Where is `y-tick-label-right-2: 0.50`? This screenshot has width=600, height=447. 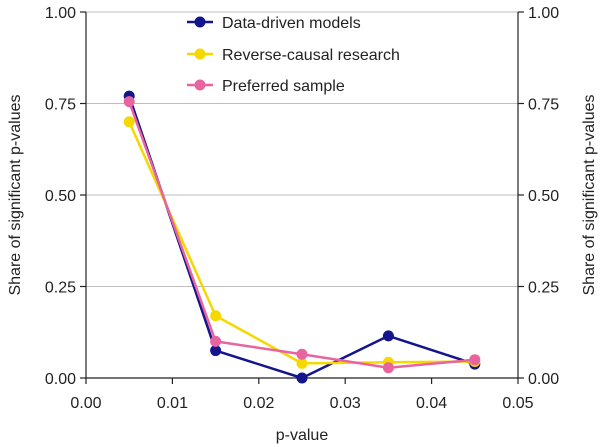 y-tick-label-right-2: 0.50 is located at coordinates (543, 196).